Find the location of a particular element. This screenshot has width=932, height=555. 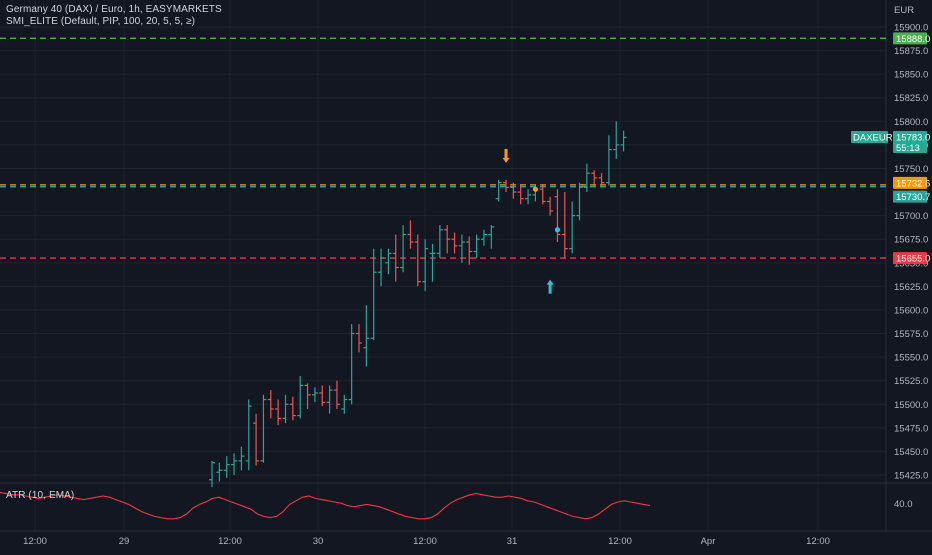

orange-level-tag: 15732.6 is located at coordinates (911, 182).